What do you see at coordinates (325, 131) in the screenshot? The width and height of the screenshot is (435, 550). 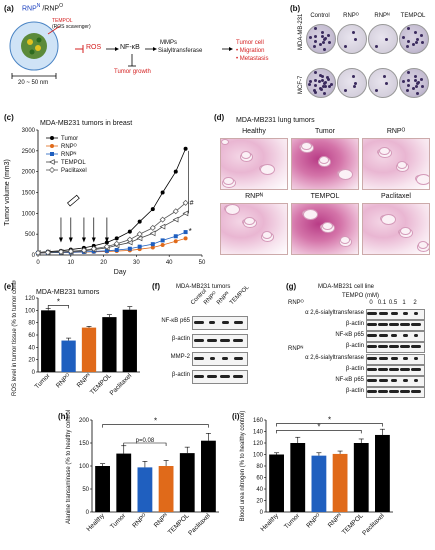 I see `histology-label: Tumor` at bounding box center [325, 131].